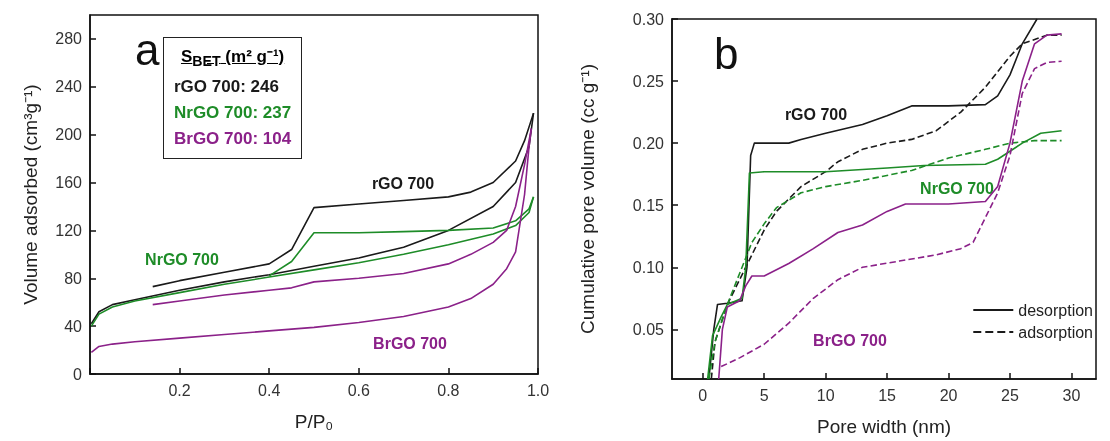  What do you see at coordinates (314, 421) in the screenshot?
I see `x-axis-title: P/P₀` at bounding box center [314, 421].